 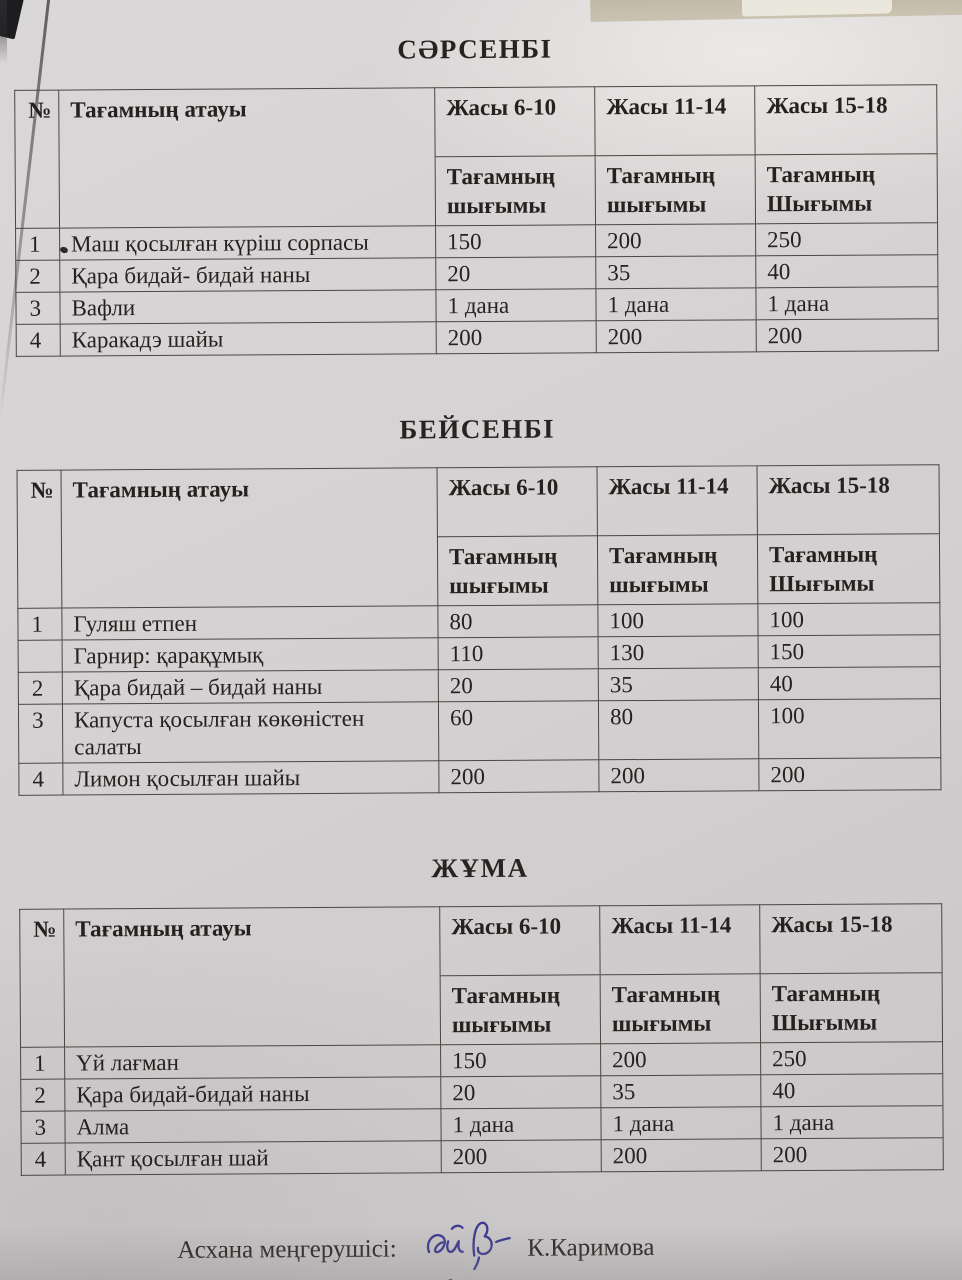 I want to click on table-row: 4 Қант қосылған шай 200 200 200, so click(x=482, y=1156).